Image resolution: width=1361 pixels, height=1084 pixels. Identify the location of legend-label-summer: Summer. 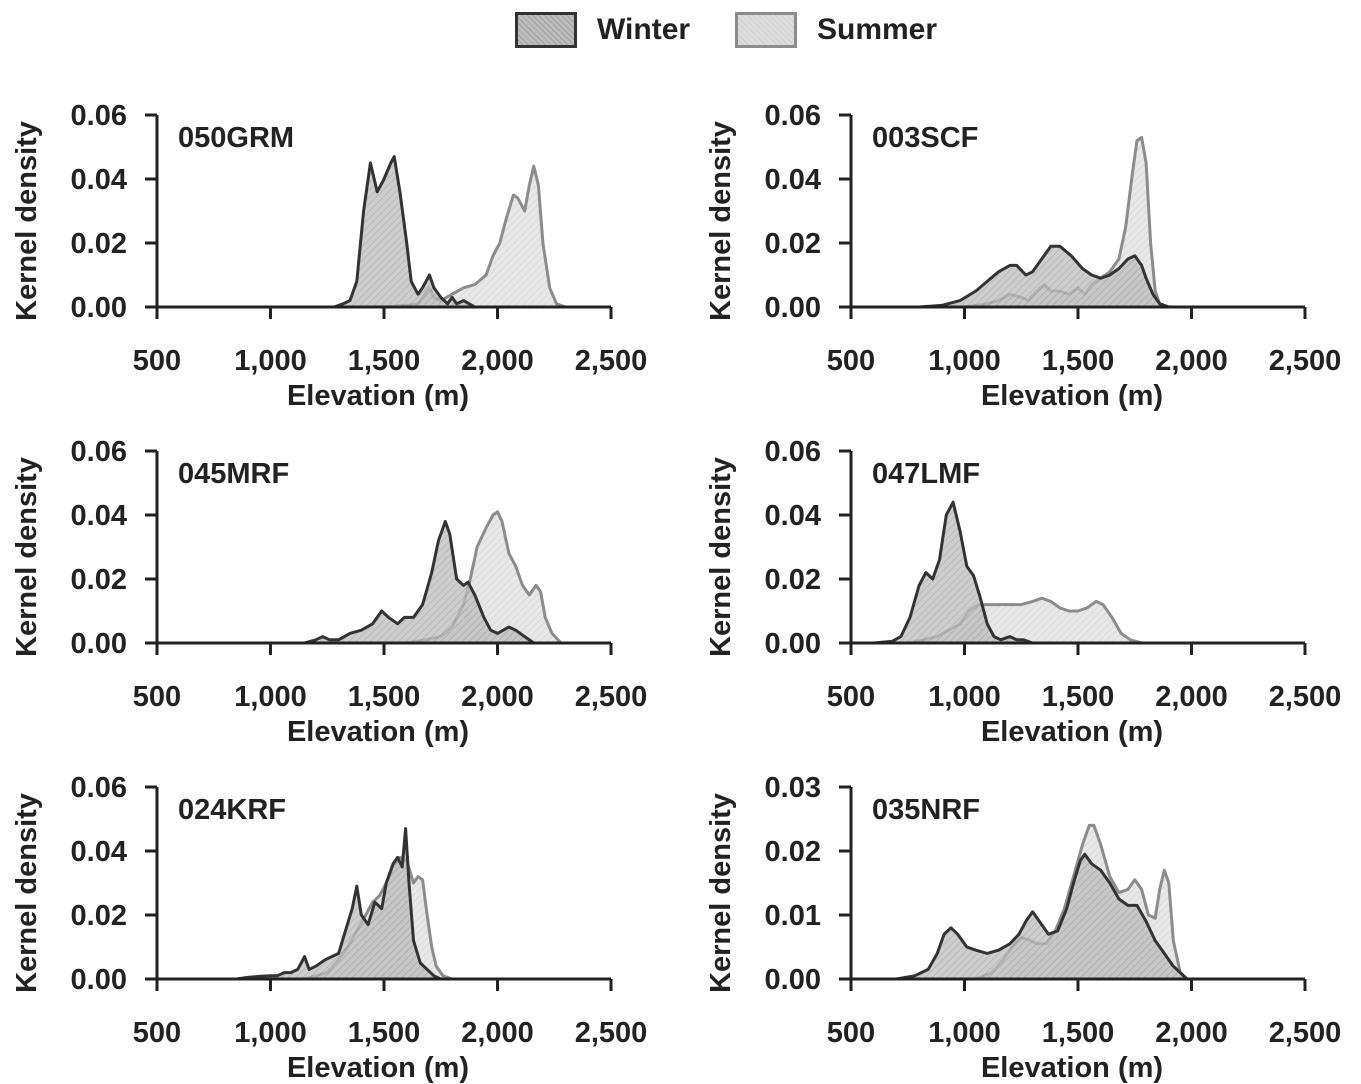
(877, 29).